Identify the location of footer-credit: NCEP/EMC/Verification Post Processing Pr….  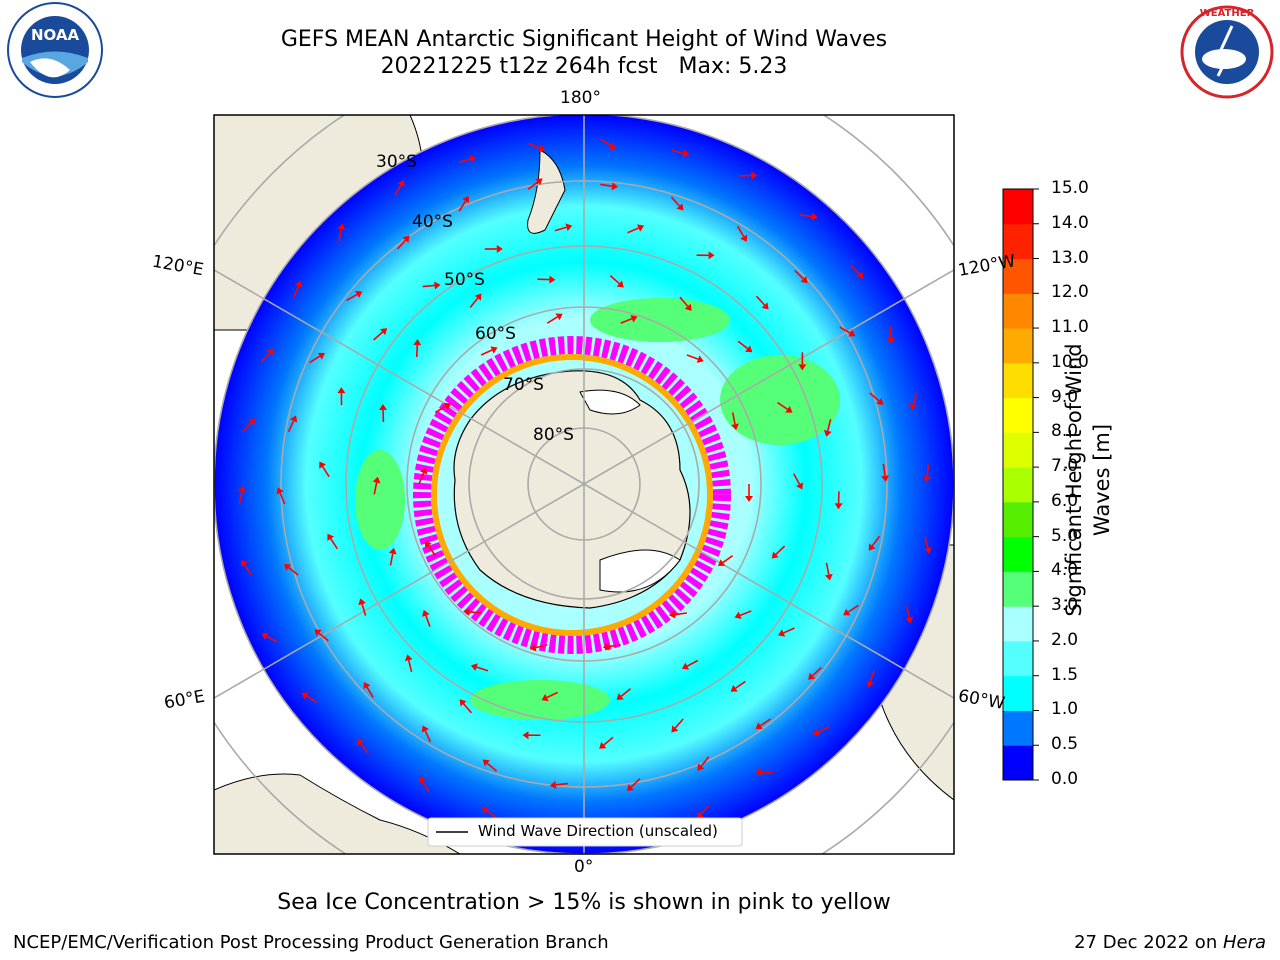
(311, 942).